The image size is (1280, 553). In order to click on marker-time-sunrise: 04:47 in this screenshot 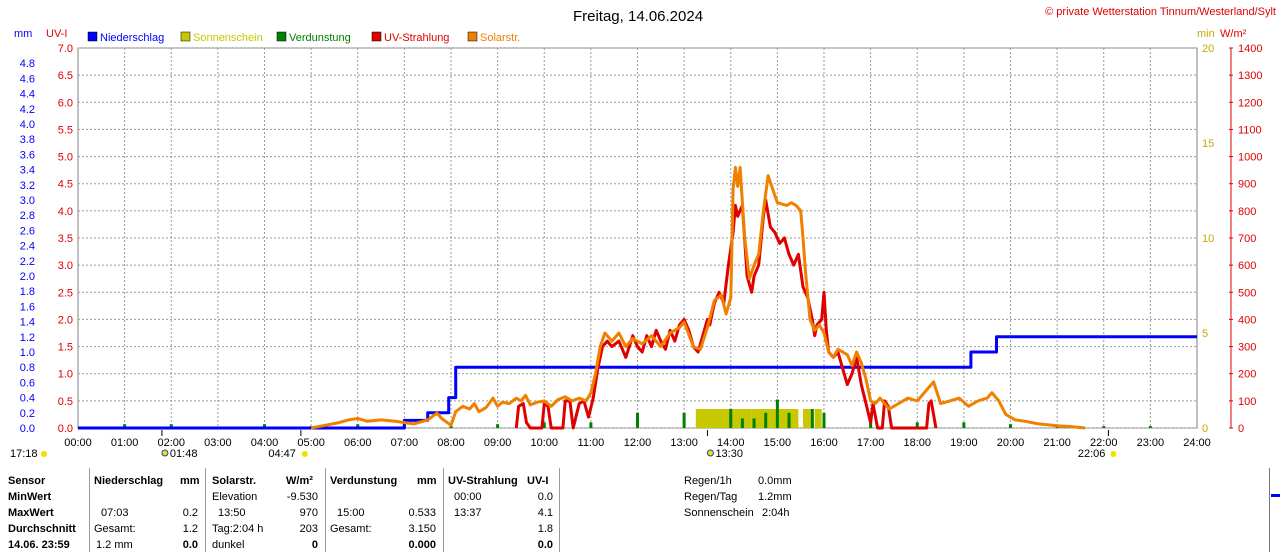, I will do `click(282, 454)`.